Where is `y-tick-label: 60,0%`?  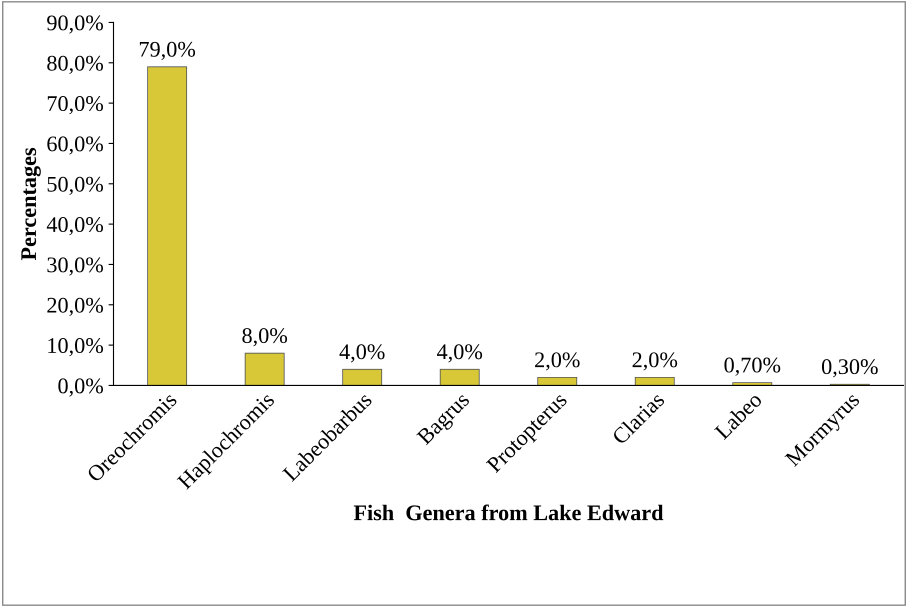
y-tick-label: 60,0% is located at coordinates (75, 145).